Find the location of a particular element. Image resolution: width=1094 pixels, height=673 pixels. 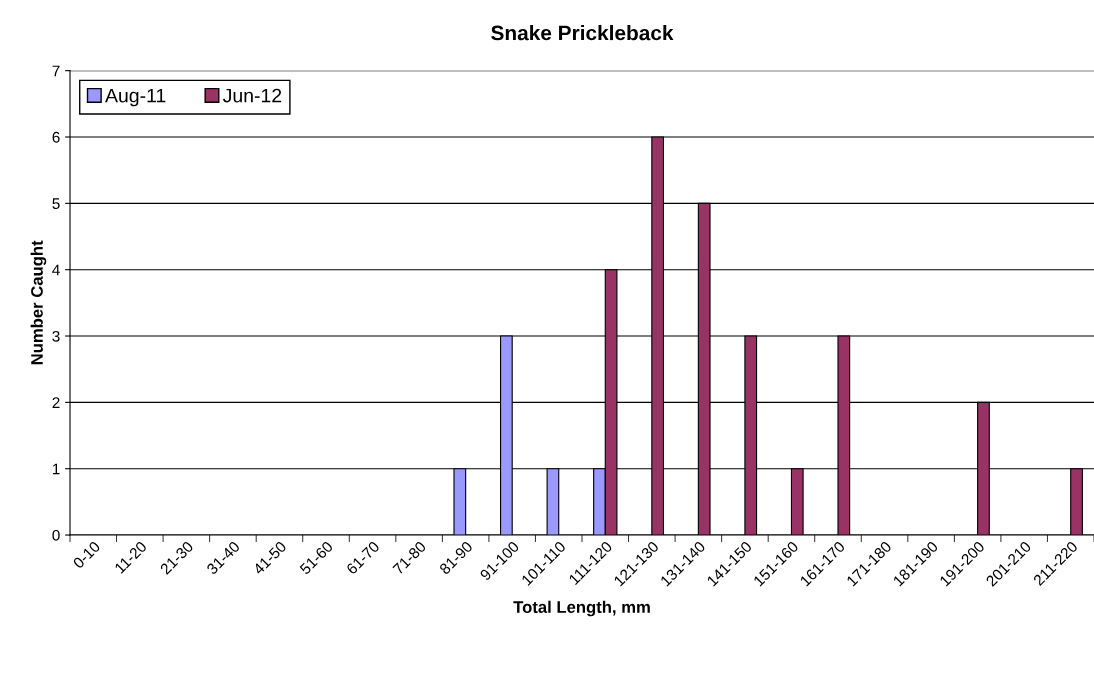

y-tick-label: 2 is located at coordinates (56, 402).